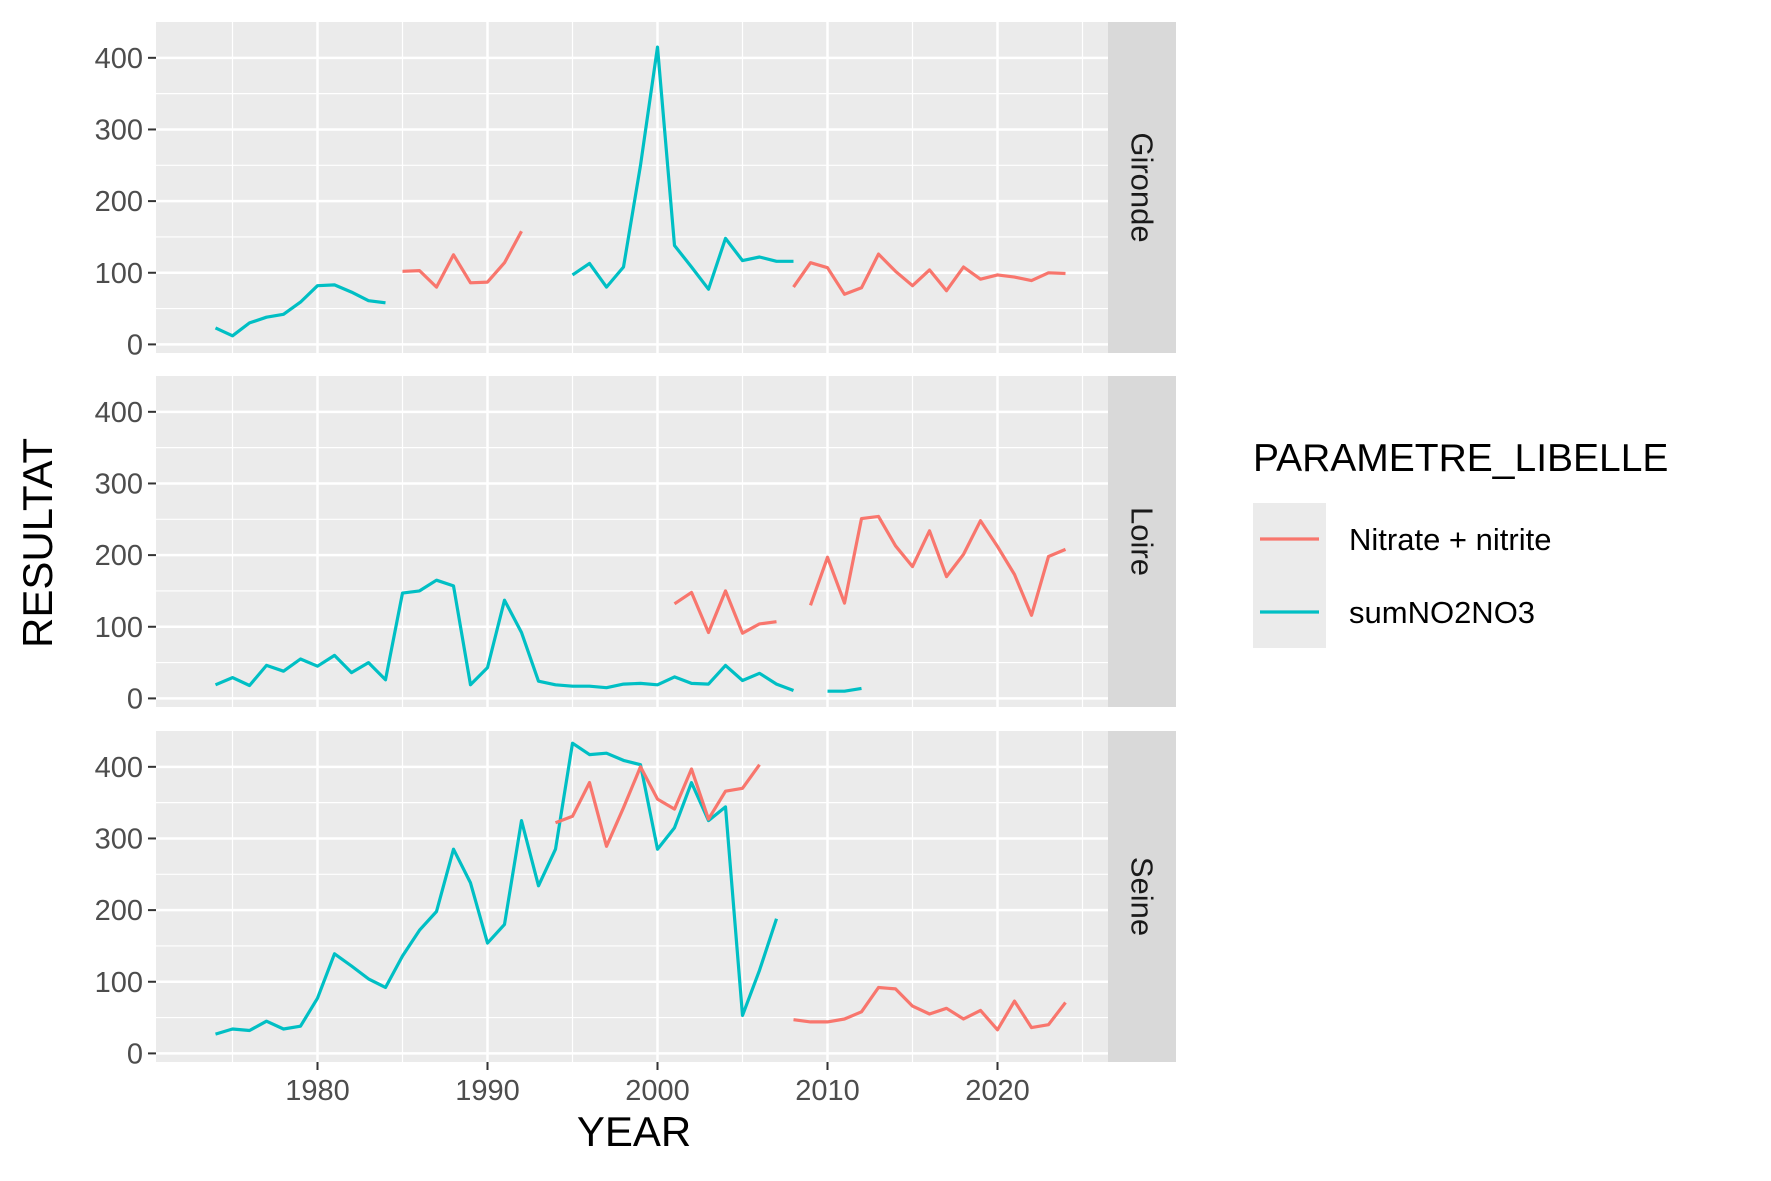  I want to click on legend-label-nitrate-nitrite: Nitrate + nitrite, so click(1450, 539).